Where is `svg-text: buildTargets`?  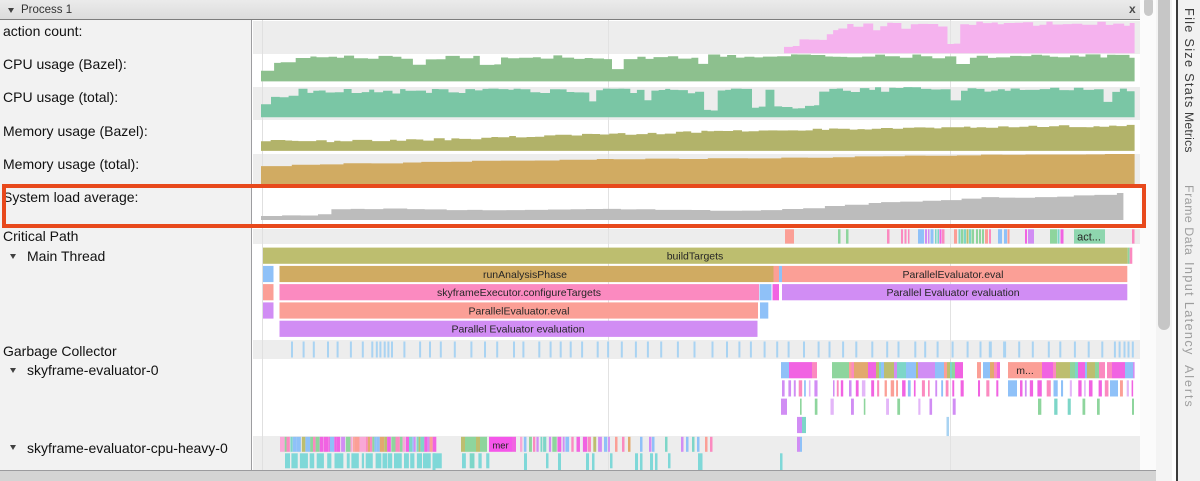 svg-text: buildTargets is located at coordinates (695, 257).